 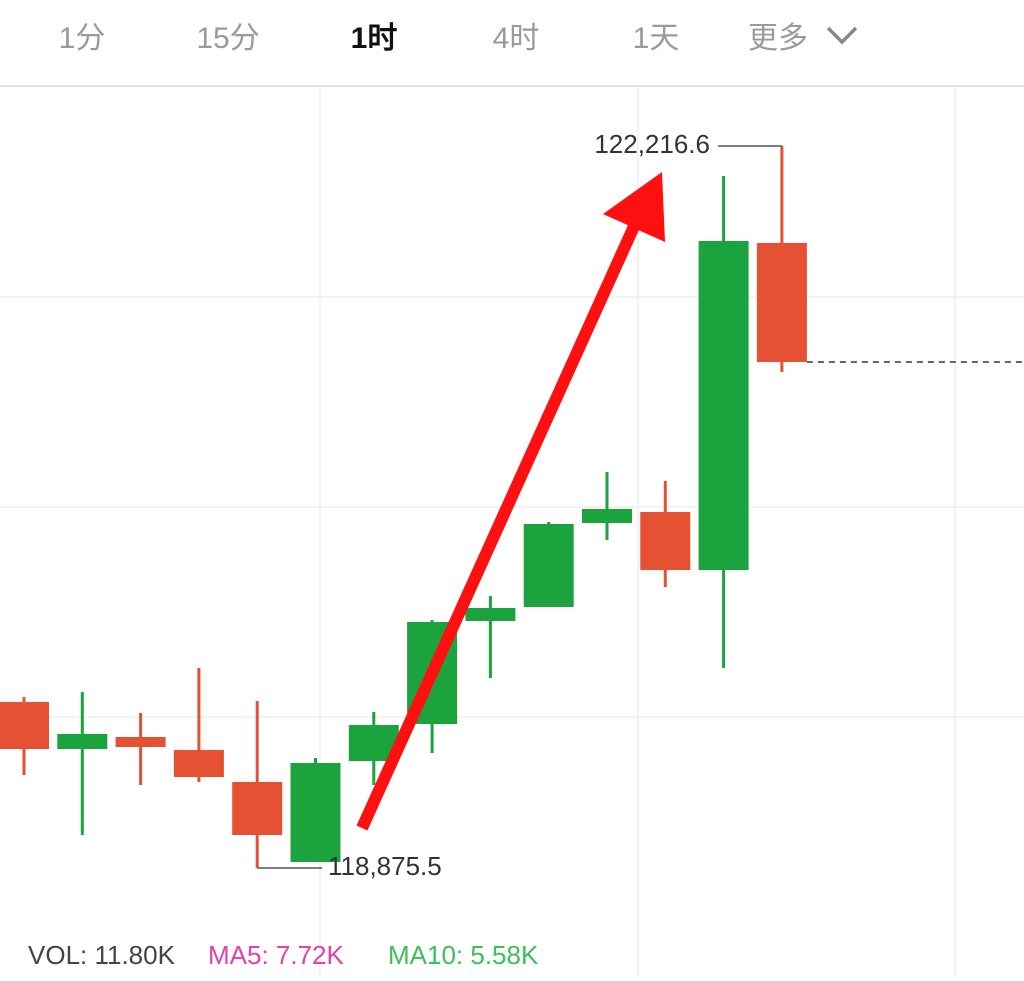 I want to click on more-chevron, so click(x=842, y=35).